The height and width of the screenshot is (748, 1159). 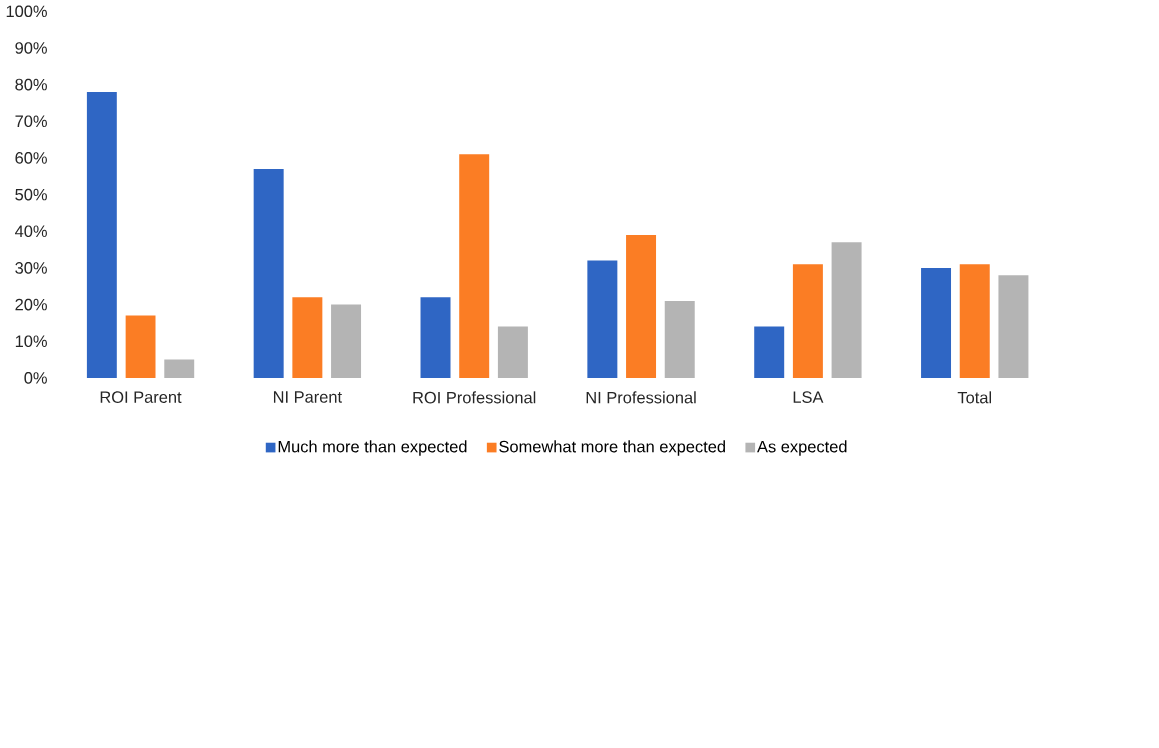 I want to click on y-tick-label: 90%, so click(x=31, y=48).